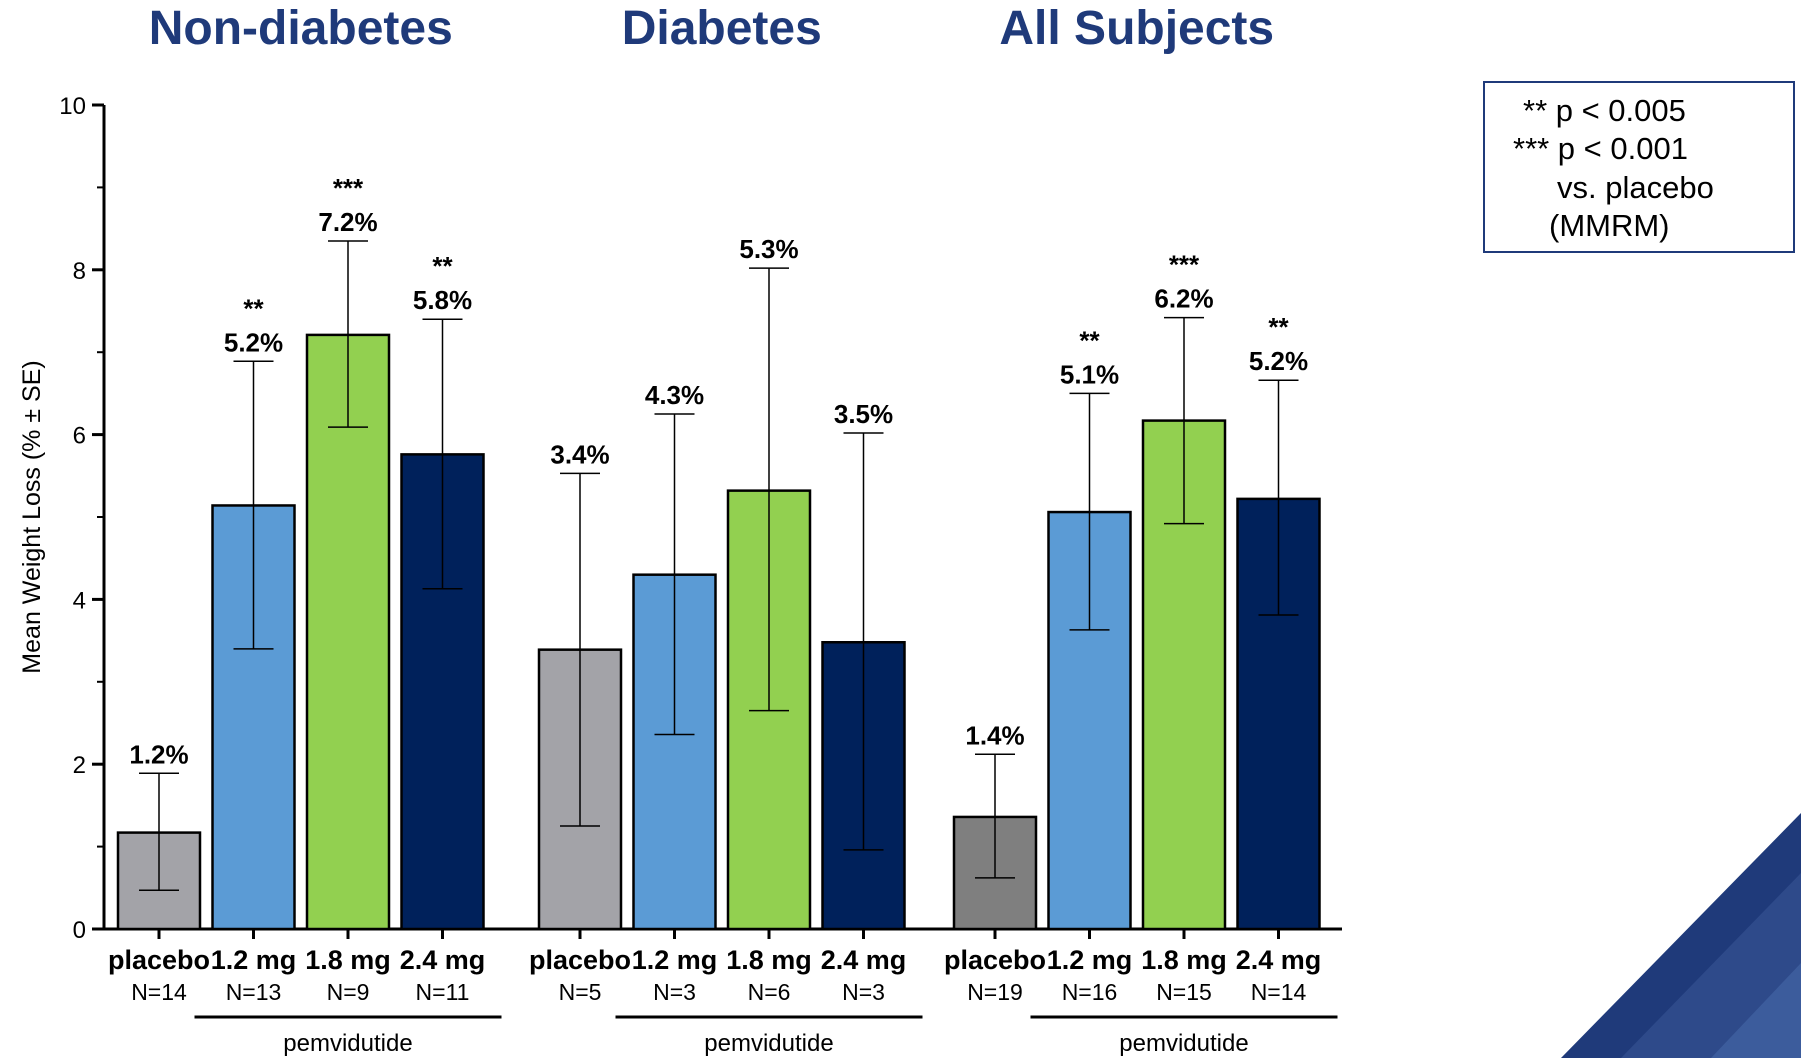 The height and width of the screenshot is (1058, 1801). I want to click on y-tick-label: 10, so click(72, 106).